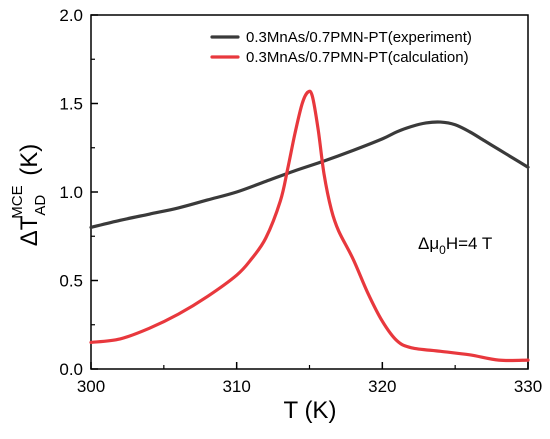 This screenshot has height=439, width=550. What do you see at coordinates (71, 281) in the screenshot?
I see `y-tick-label: 0.5` at bounding box center [71, 281].